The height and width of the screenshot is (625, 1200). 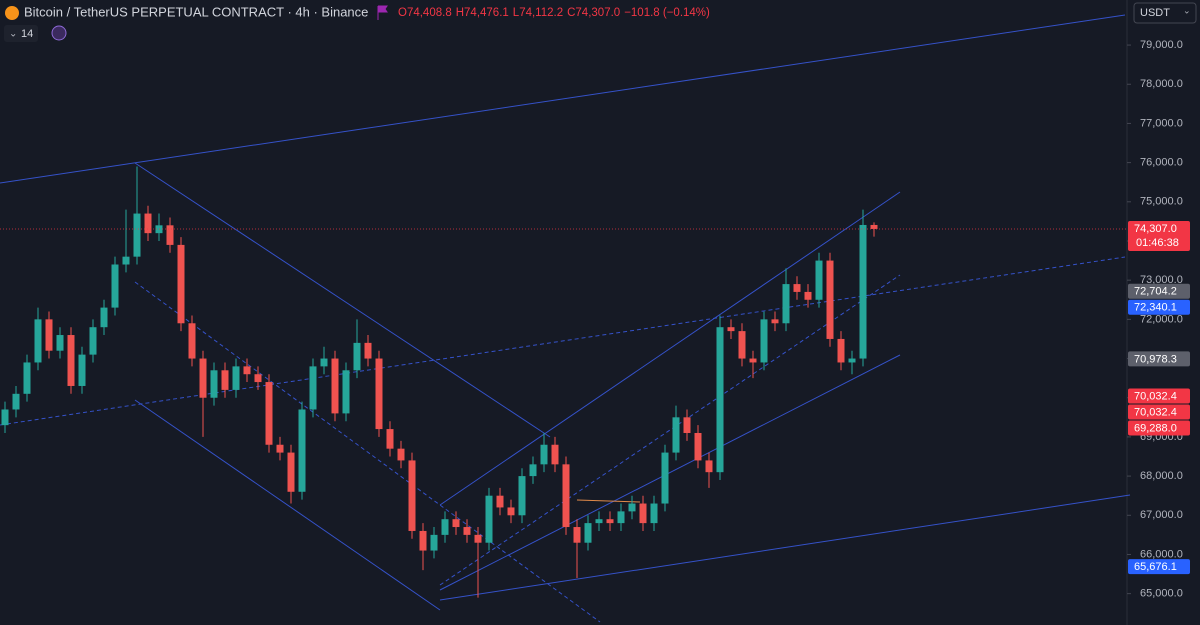 I want to click on currency-select, so click(x=1165, y=13).